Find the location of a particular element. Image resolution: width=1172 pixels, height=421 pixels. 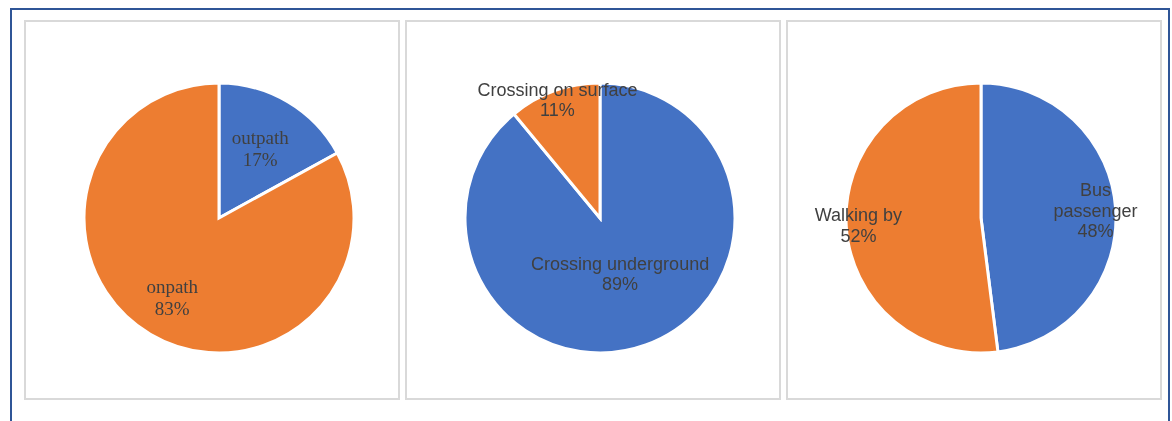

data-label: 83% is located at coordinates (172, 308).